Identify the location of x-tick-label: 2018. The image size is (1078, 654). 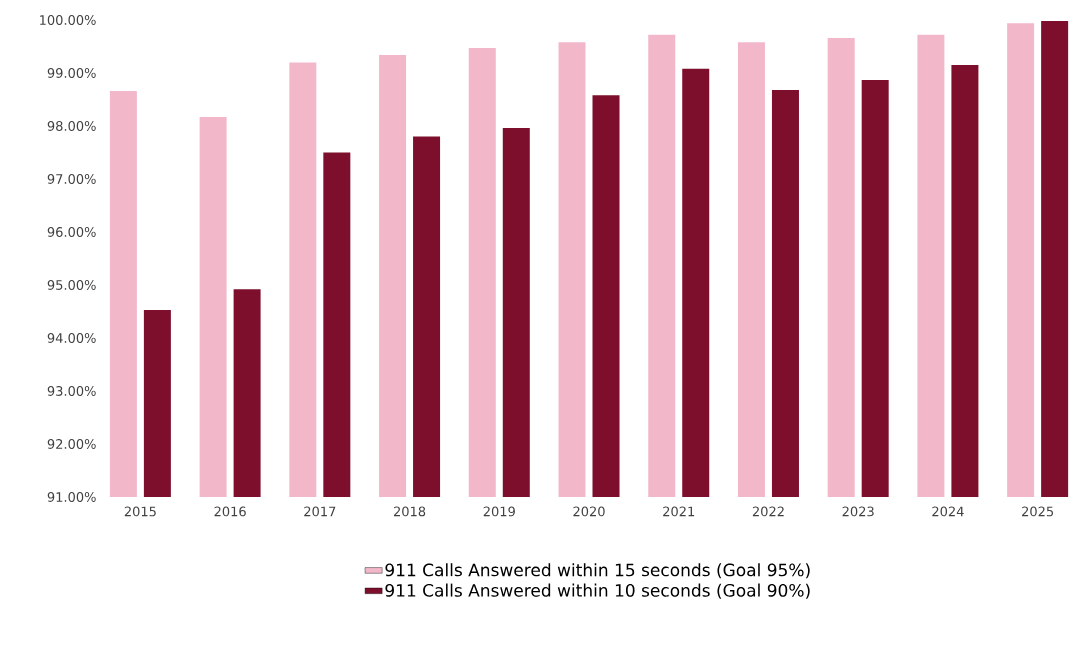
(409, 511).